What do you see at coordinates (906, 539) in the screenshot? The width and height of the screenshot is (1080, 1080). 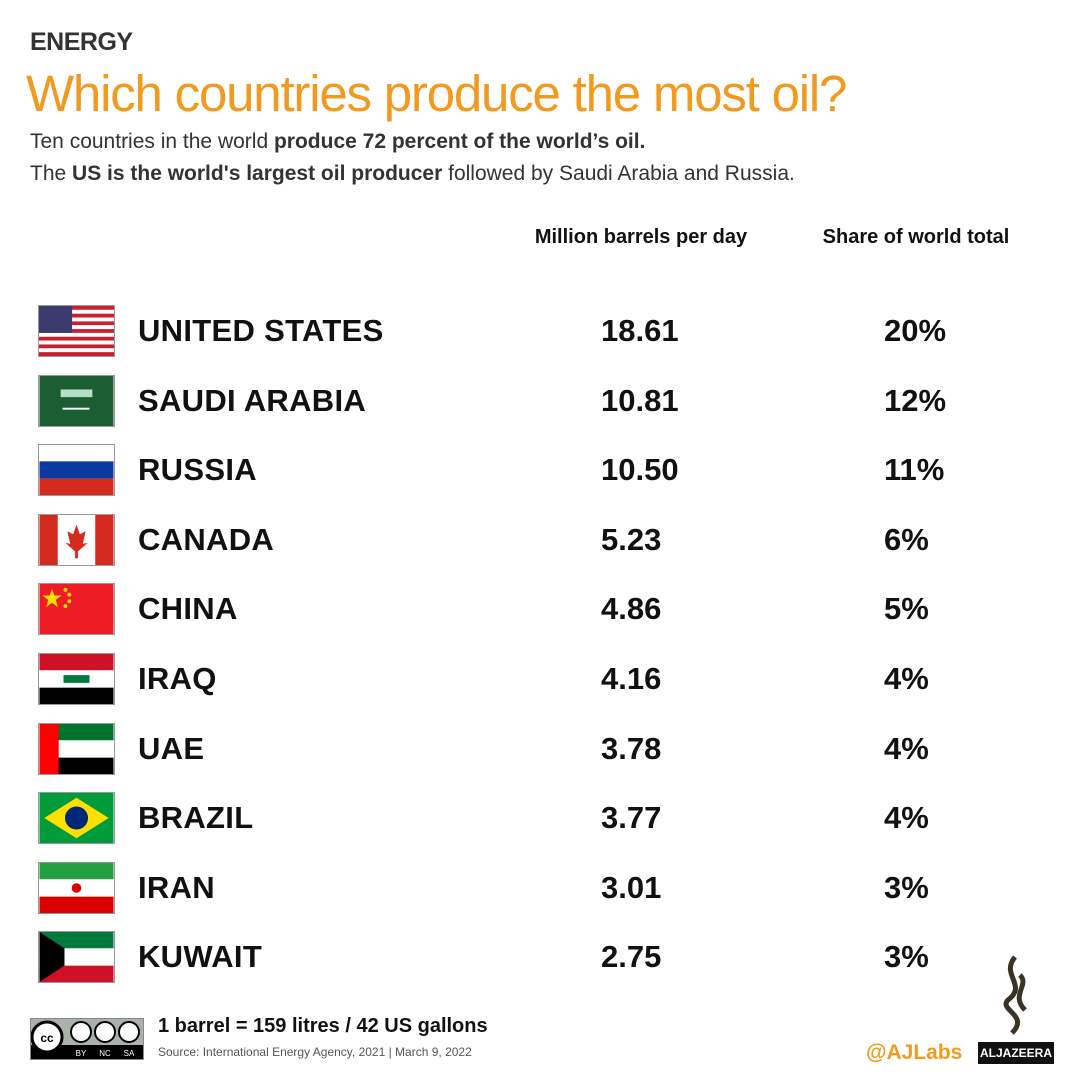 I see `world-share: 6%` at bounding box center [906, 539].